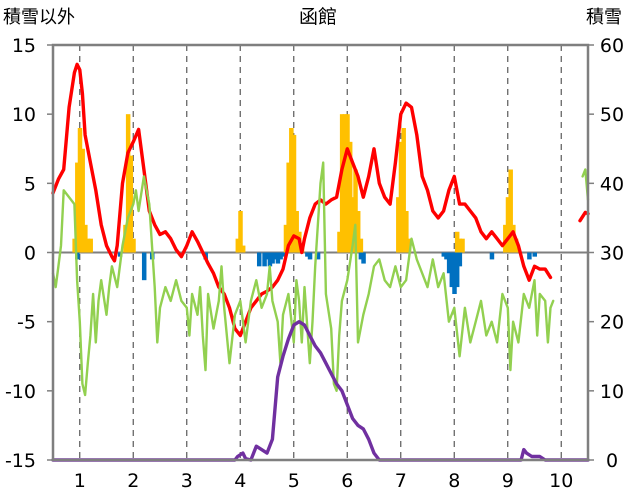 This screenshot has width=636, height=501. What do you see at coordinates (24, 46) in the screenshot?
I see `y-left-tick-label: 15` at bounding box center [24, 46].